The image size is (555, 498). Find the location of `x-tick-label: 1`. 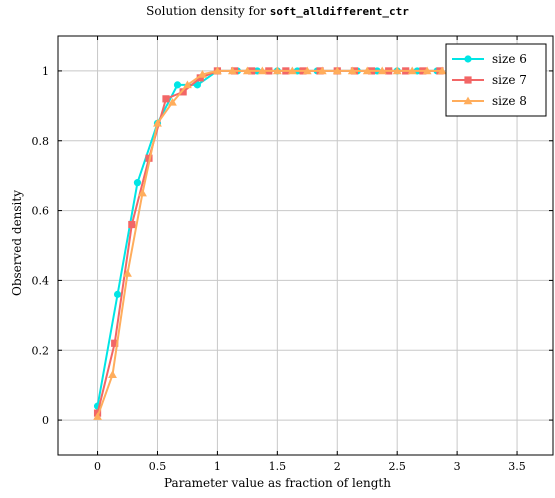

x-tick-label: 1 is located at coordinates (217, 466).